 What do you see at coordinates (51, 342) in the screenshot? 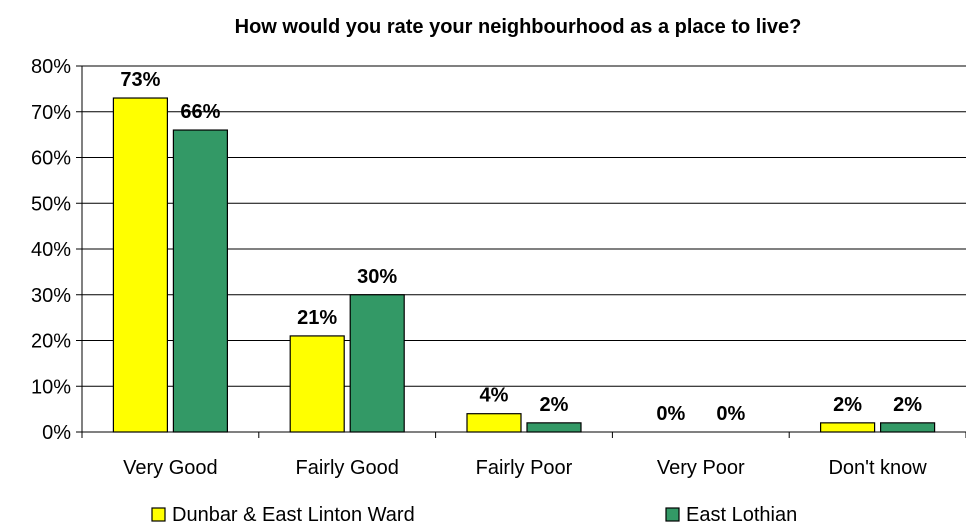
I see `y-tick-label: 20%` at bounding box center [51, 342].